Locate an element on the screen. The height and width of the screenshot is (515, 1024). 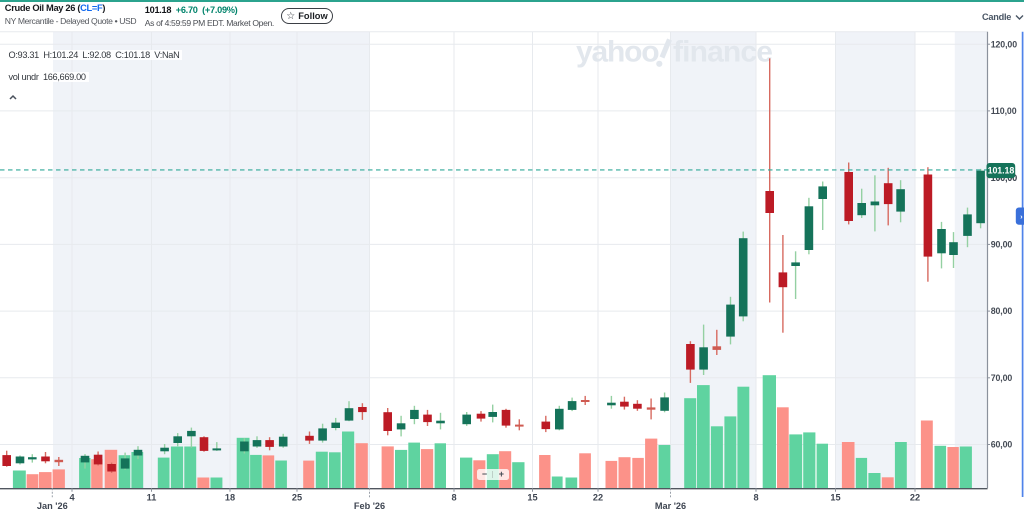
svg-text: 18 is located at coordinates (230, 498).